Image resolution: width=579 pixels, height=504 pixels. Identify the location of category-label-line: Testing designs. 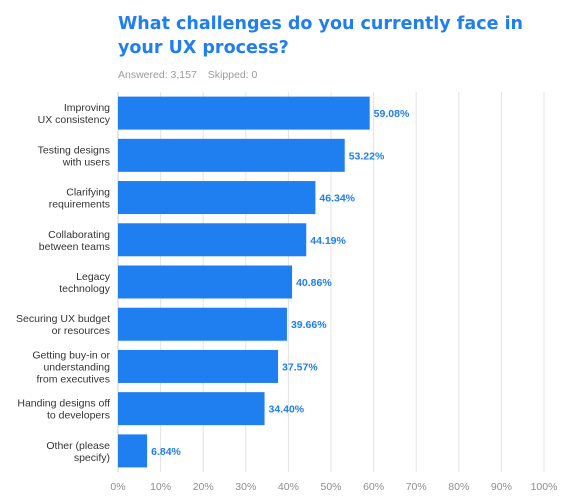
(74, 150).